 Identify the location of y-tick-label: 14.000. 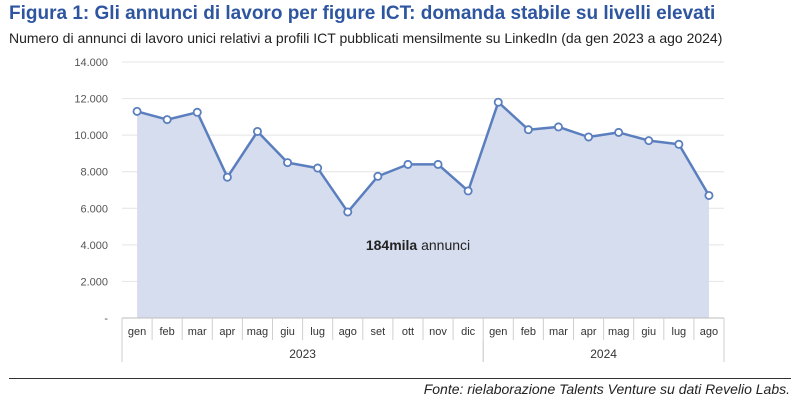
(91, 63).